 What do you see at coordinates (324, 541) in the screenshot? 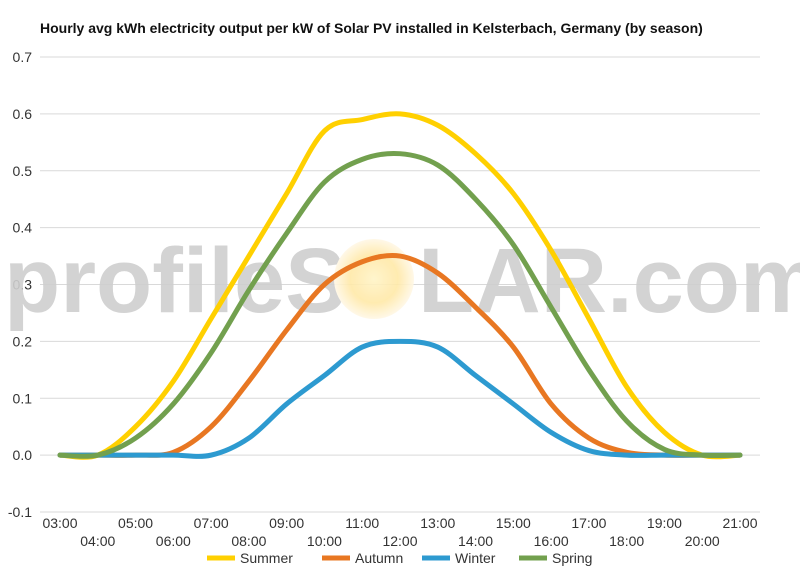
I see `x-tick-label: 10:00` at bounding box center [324, 541].